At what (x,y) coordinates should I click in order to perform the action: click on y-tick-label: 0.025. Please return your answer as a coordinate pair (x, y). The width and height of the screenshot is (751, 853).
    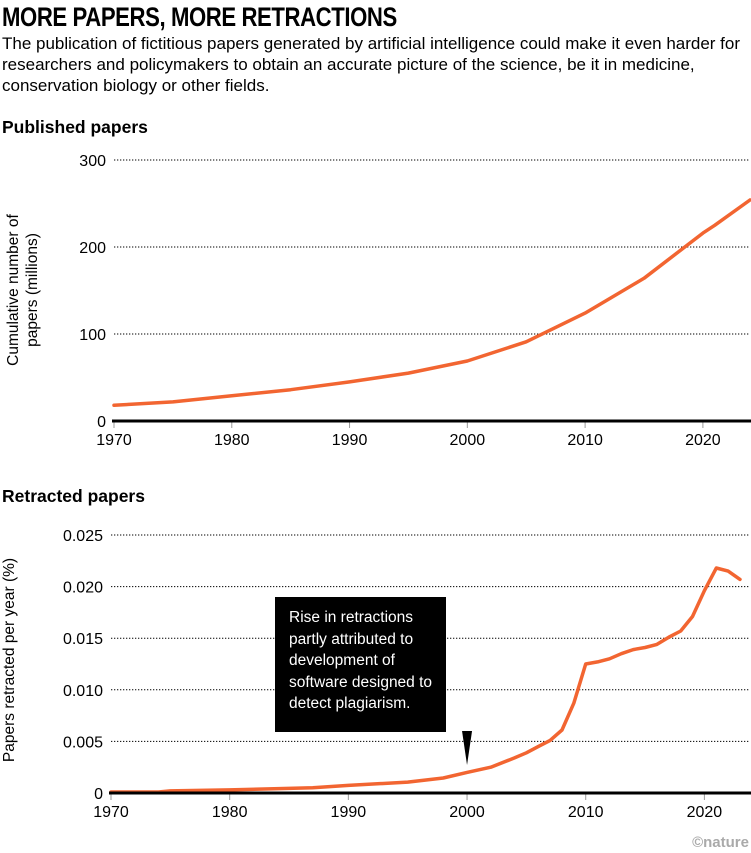
    Looking at the image, I should click on (83, 536).